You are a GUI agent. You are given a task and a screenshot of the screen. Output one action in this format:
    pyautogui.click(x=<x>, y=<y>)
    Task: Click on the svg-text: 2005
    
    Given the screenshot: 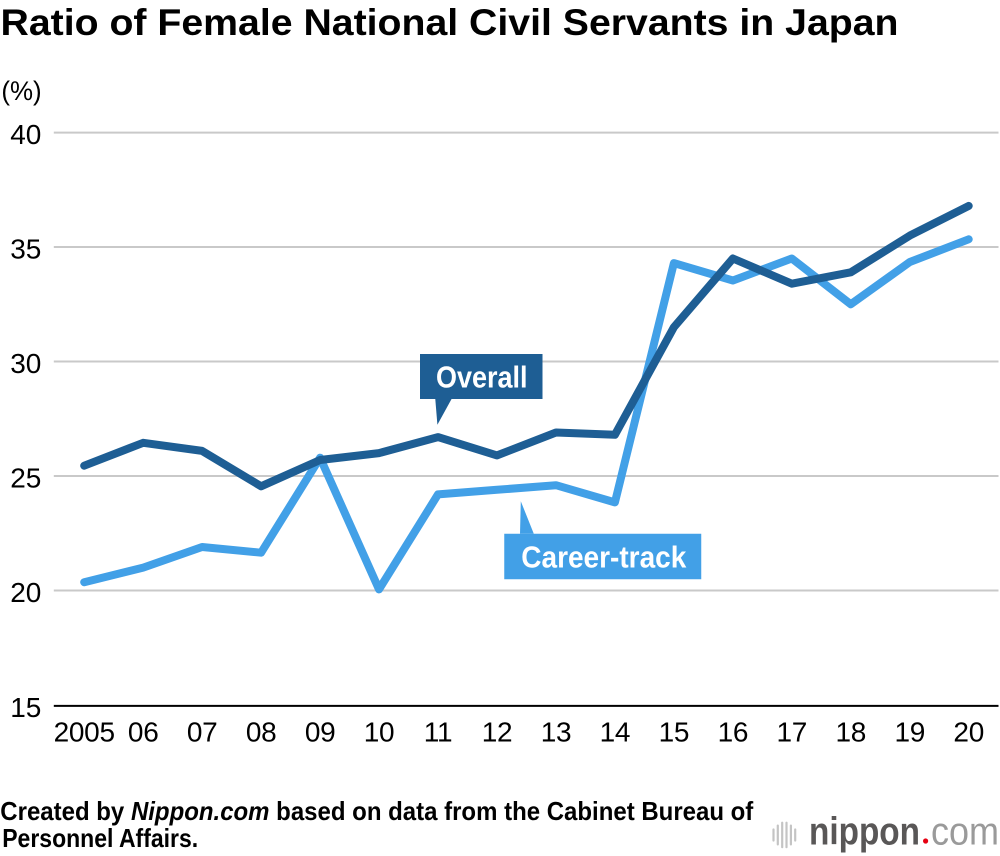 What is the action you would take?
    pyautogui.click(x=84, y=731)
    